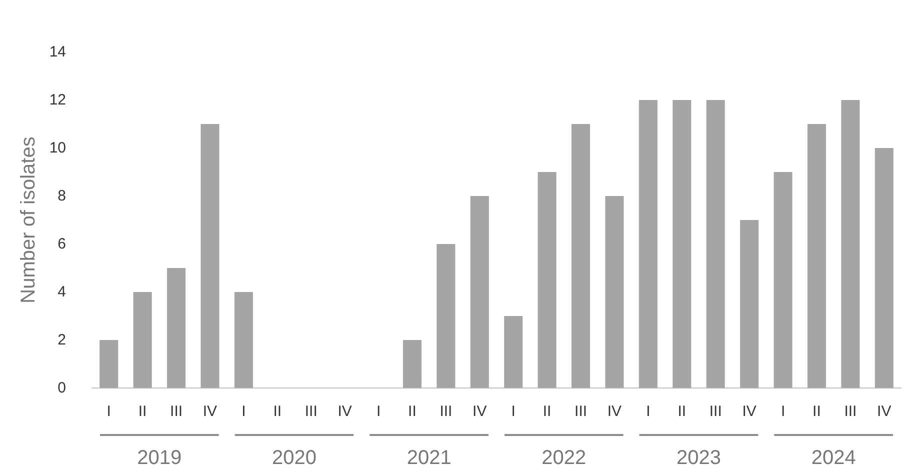  What do you see at coordinates (429, 458) in the screenshot?
I see `text: 2021` at bounding box center [429, 458].